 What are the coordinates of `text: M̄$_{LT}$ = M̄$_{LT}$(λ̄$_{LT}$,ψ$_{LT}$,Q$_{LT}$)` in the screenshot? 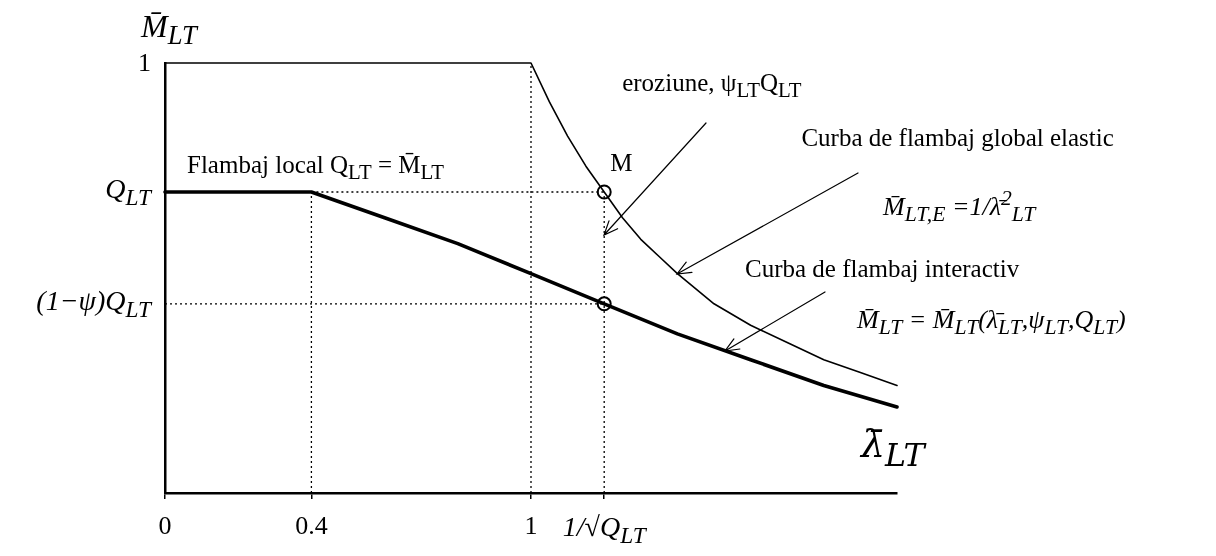 It's located at (991, 322).